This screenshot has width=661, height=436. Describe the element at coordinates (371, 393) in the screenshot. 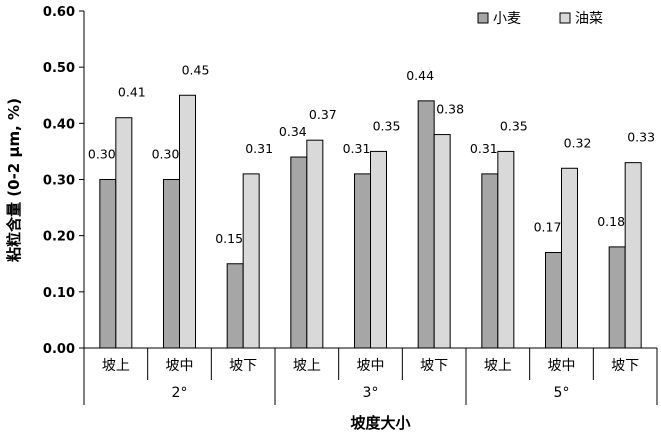

I see `x-group-label: 3°` at that location.